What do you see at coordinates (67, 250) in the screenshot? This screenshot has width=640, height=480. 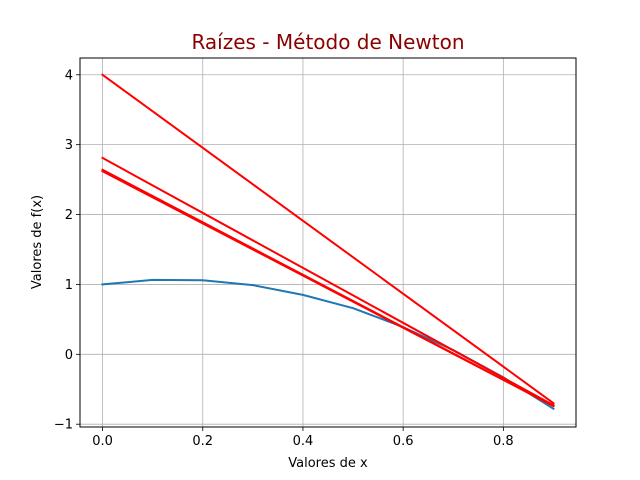 I see `y-ticks: −1 0 1 2 3 4` at bounding box center [67, 250].